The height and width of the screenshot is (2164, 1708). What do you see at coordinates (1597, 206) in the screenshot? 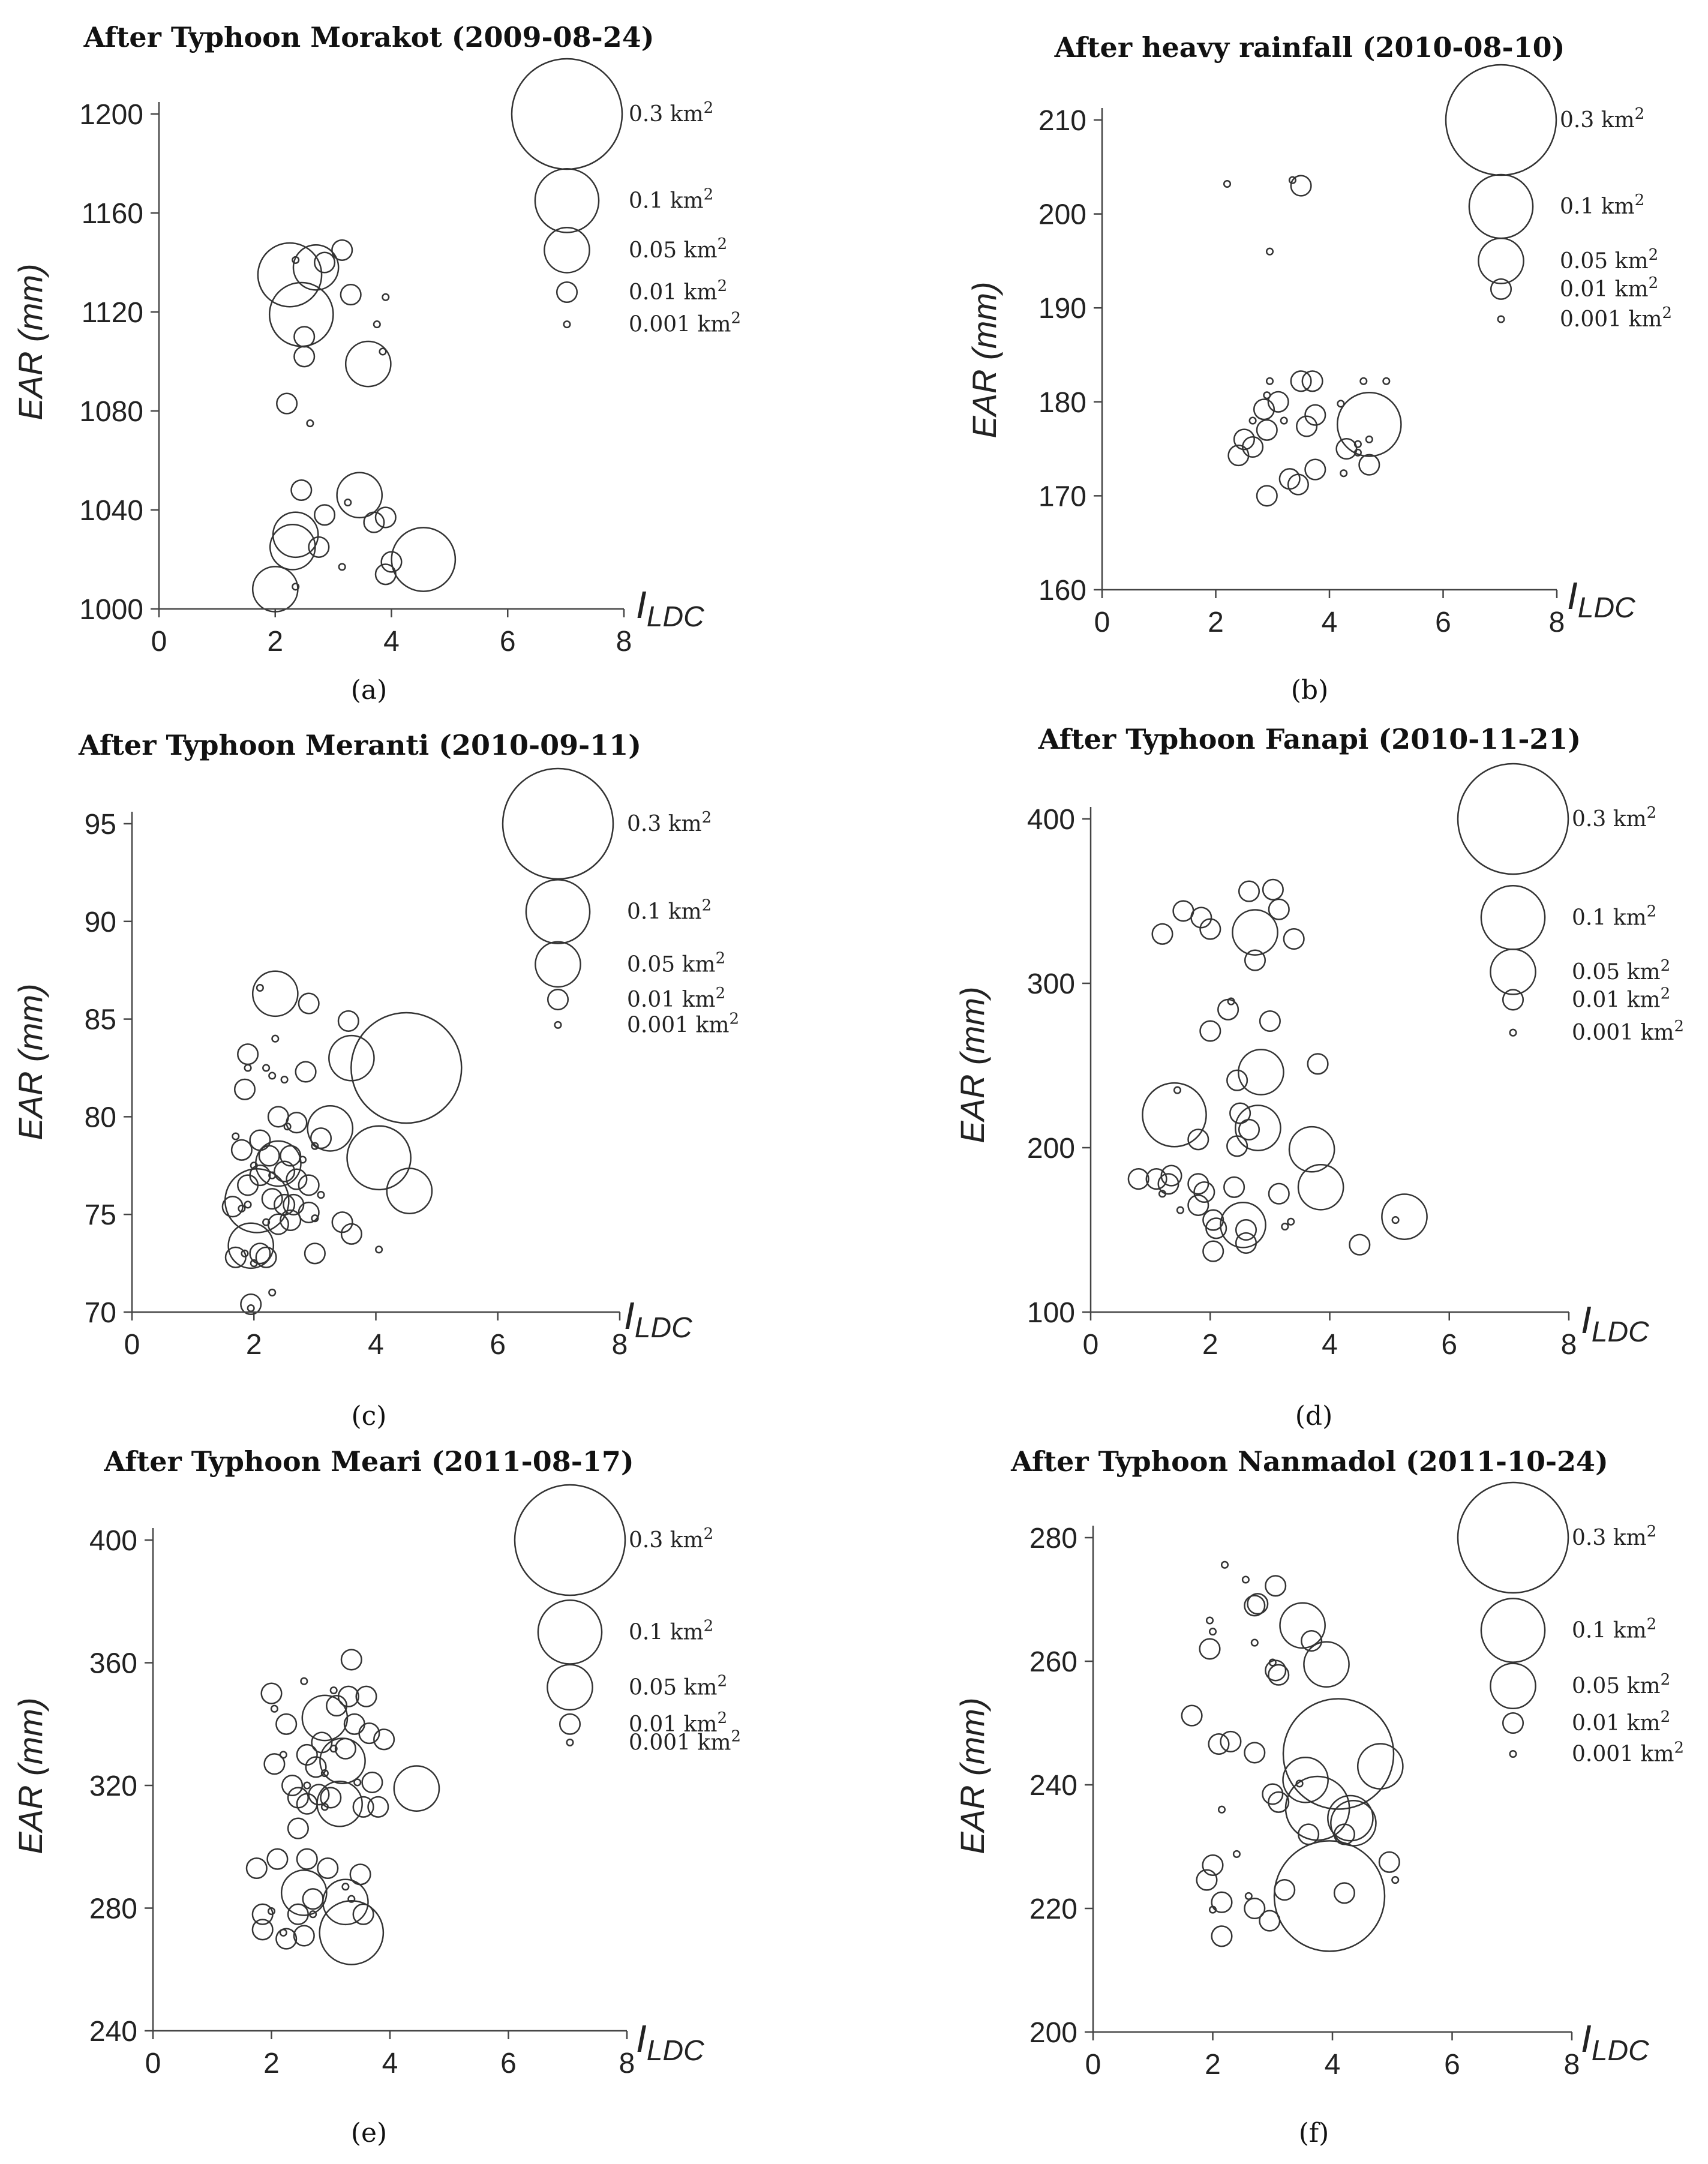
I see `legend-label-text: 0.1 km` at bounding box center [1597, 206].